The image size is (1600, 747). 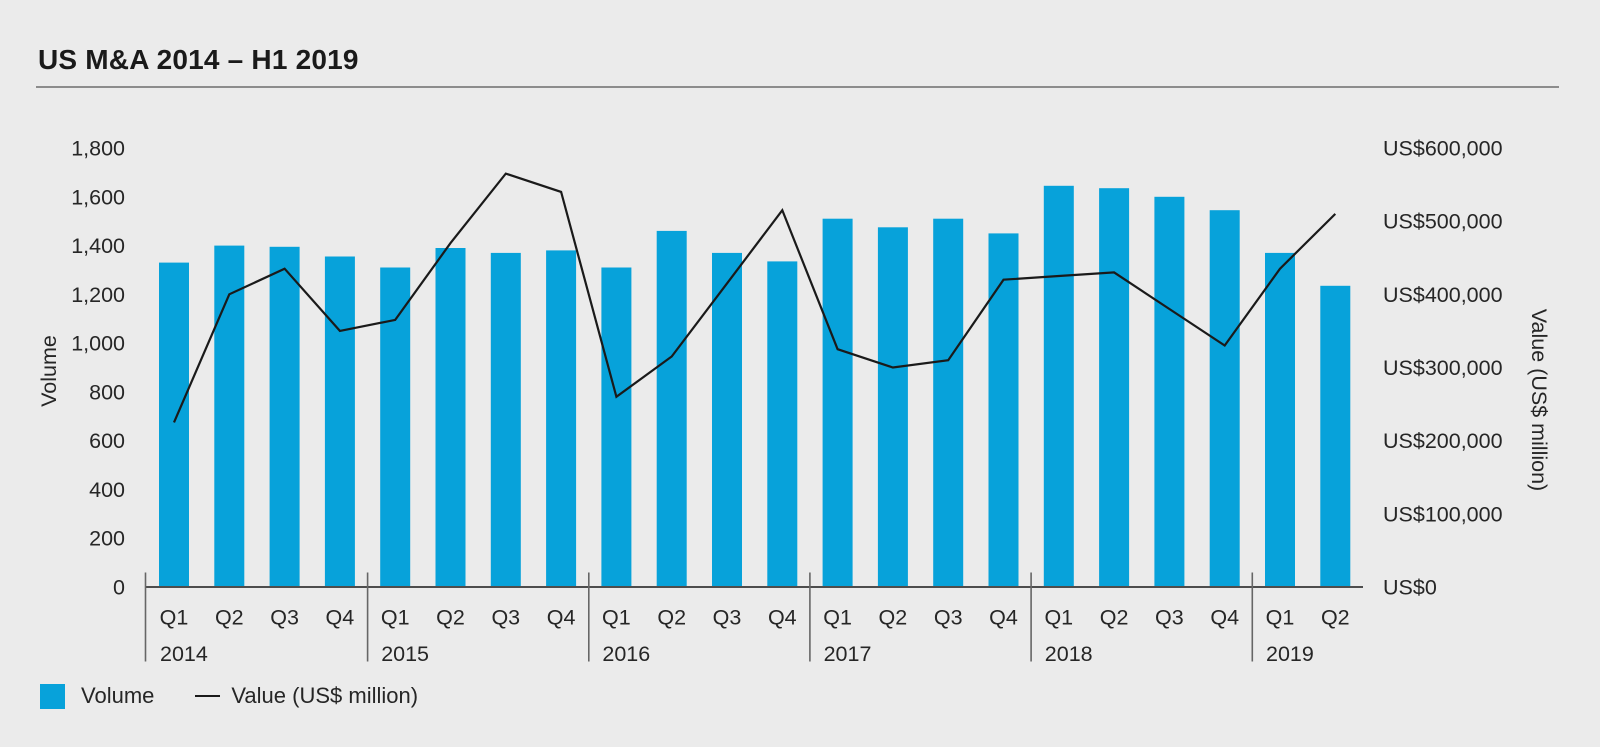 What do you see at coordinates (1410, 588) in the screenshot?
I see `right-axis-tick-label: US$0` at bounding box center [1410, 588].